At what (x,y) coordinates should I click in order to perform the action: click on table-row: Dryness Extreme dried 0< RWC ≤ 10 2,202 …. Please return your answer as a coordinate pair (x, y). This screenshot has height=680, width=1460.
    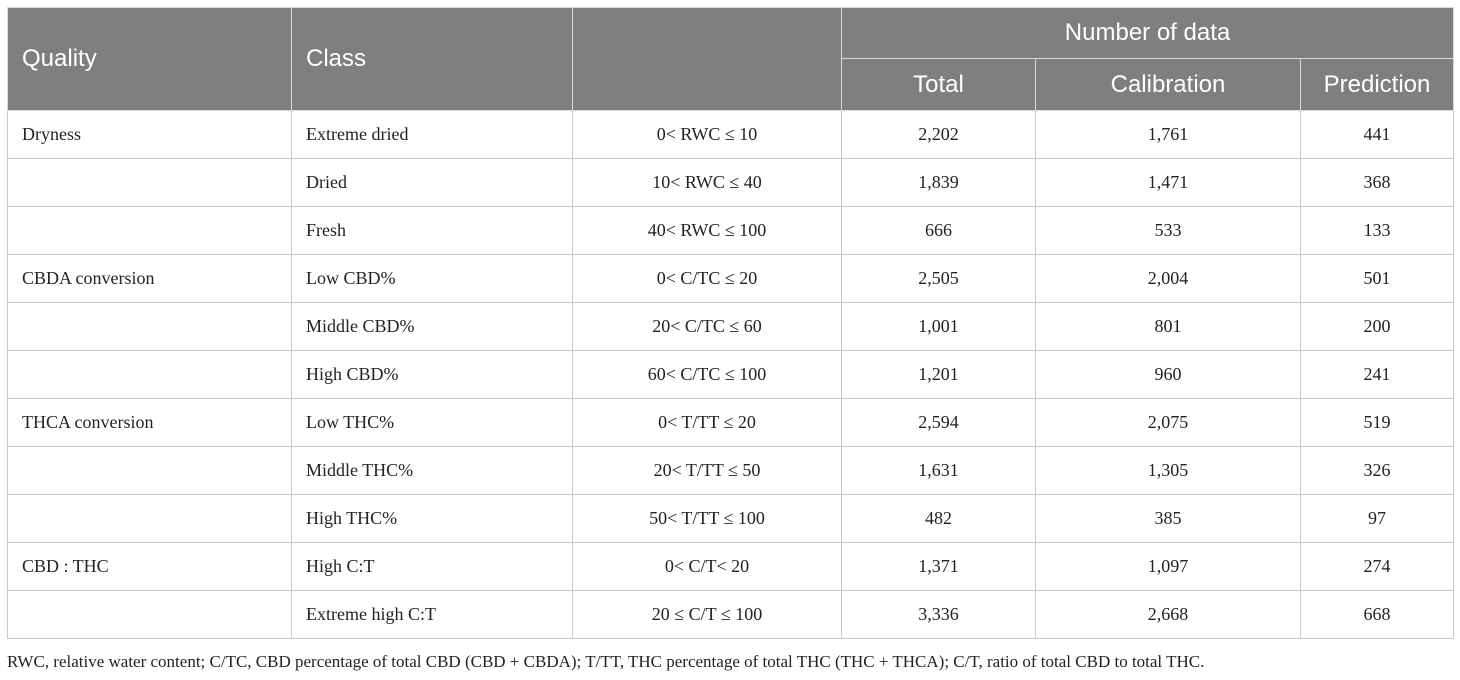
    Looking at the image, I should click on (731, 134).